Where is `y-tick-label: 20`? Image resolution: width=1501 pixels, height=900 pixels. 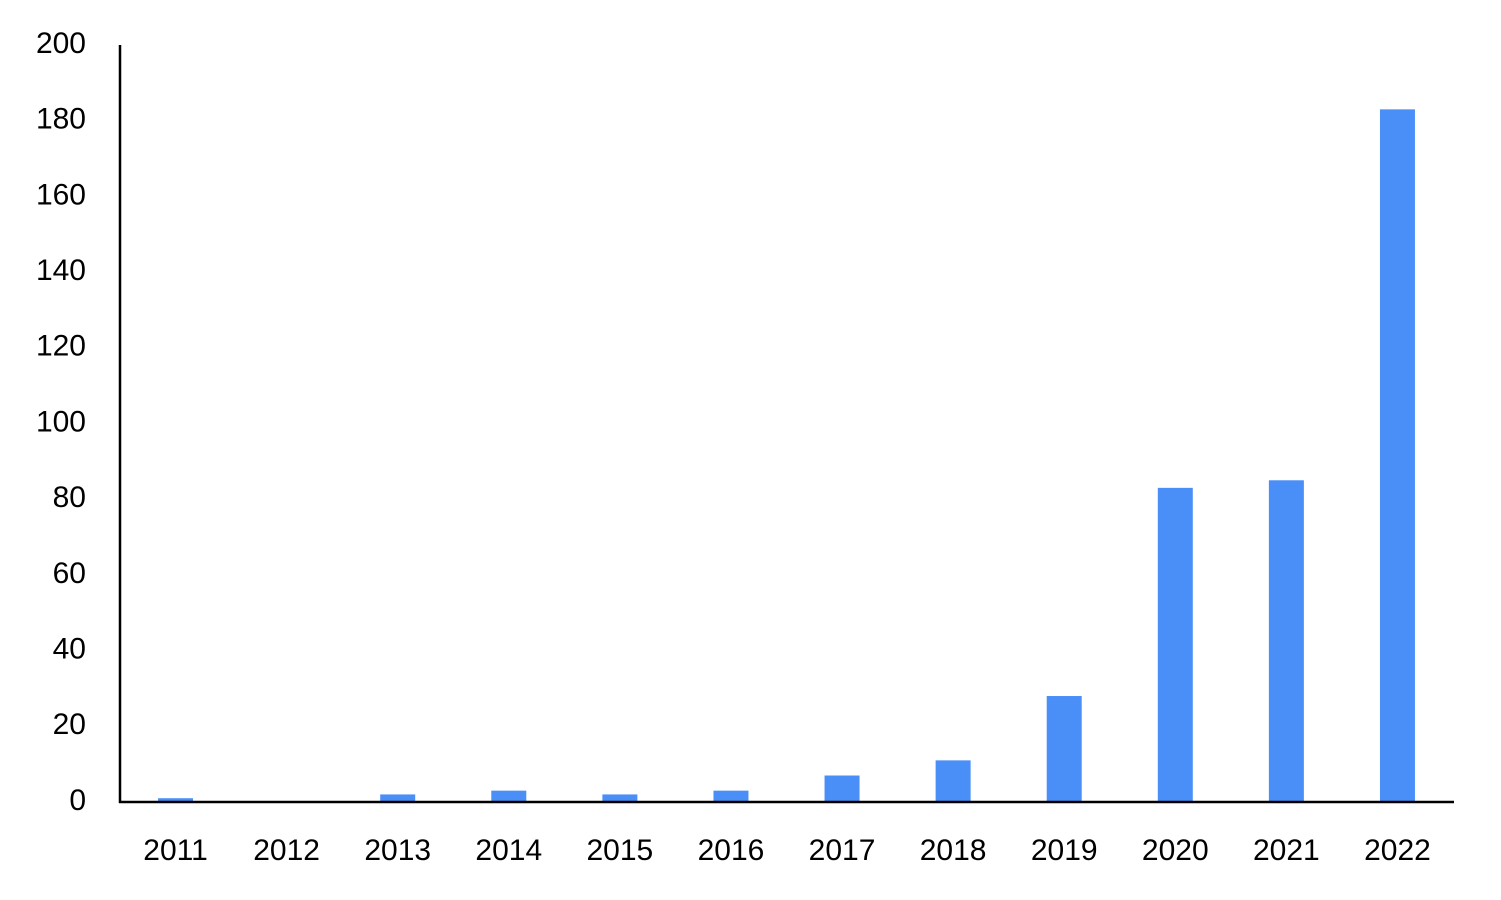 y-tick-label: 20 is located at coordinates (69, 724).